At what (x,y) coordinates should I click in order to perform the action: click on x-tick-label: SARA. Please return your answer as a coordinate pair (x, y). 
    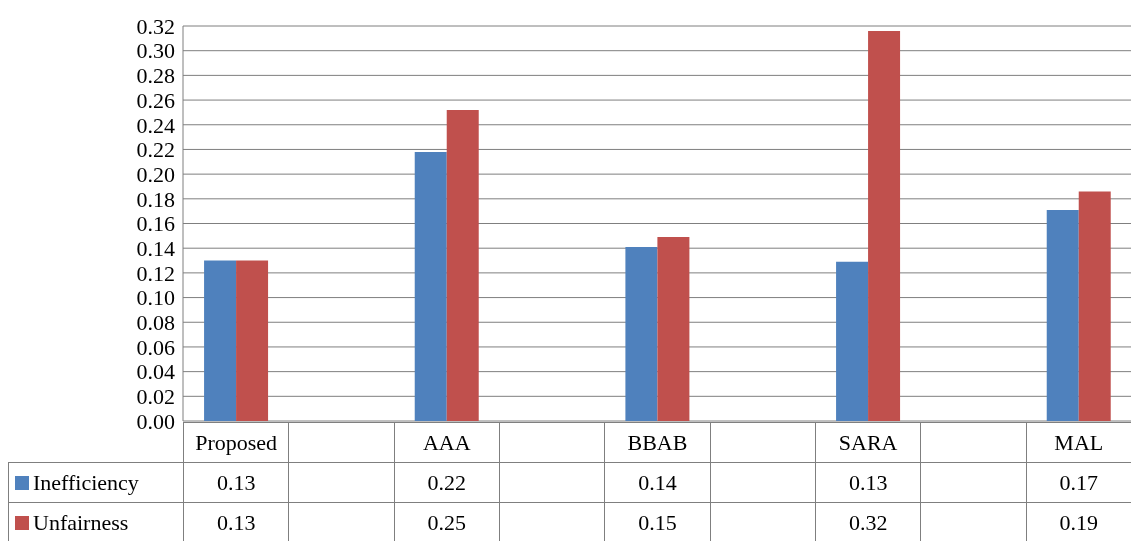
    Looking at the image, I should click on (868, 442).